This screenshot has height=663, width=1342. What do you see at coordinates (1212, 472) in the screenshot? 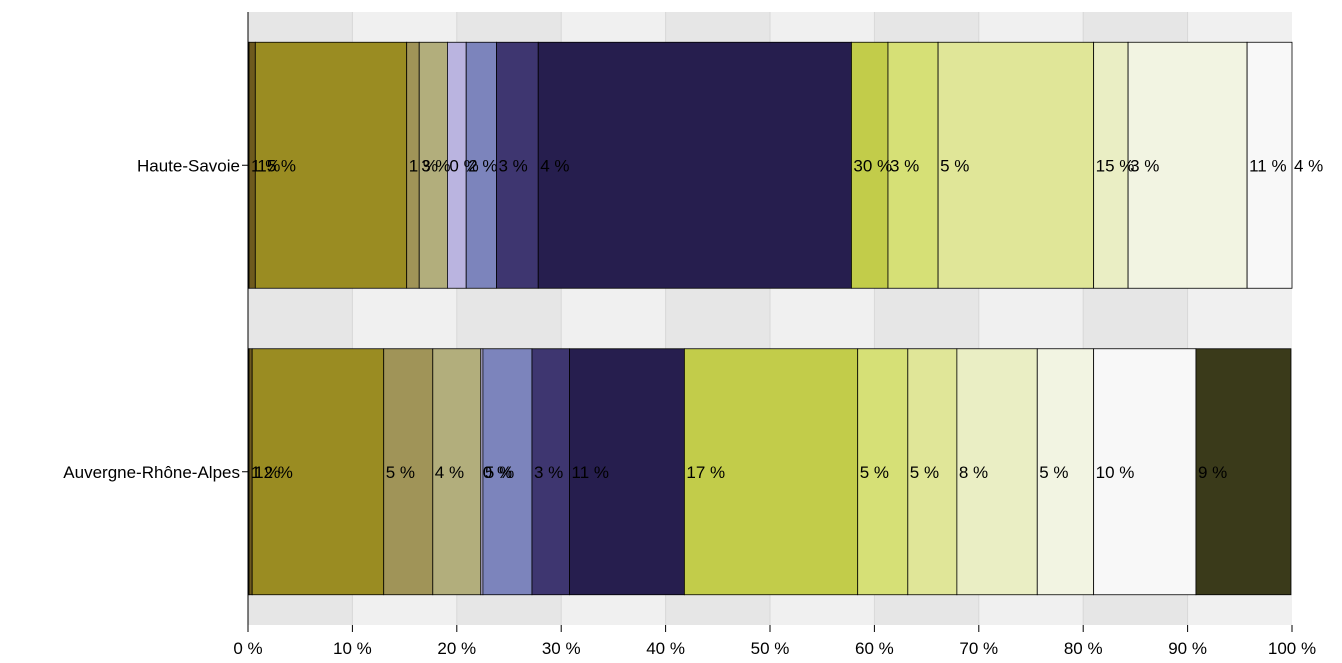
I see `segment-label: 9 %` at bounding box center [1212, 472].